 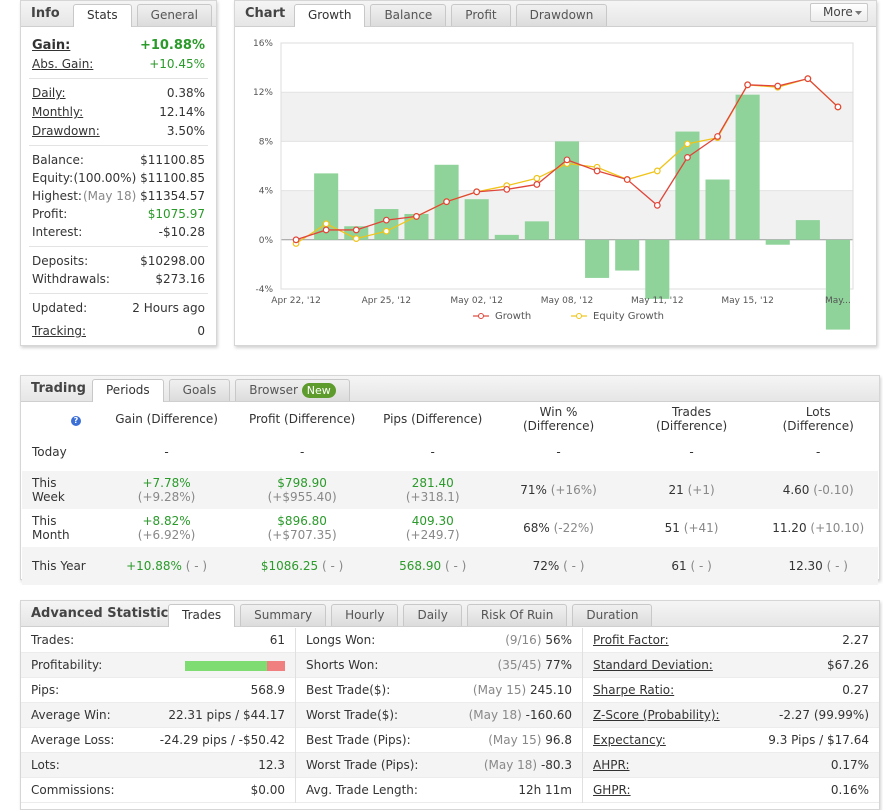 I want to click on gain-cell: +8.82% (+6.92%), so click(x=166, y=528).